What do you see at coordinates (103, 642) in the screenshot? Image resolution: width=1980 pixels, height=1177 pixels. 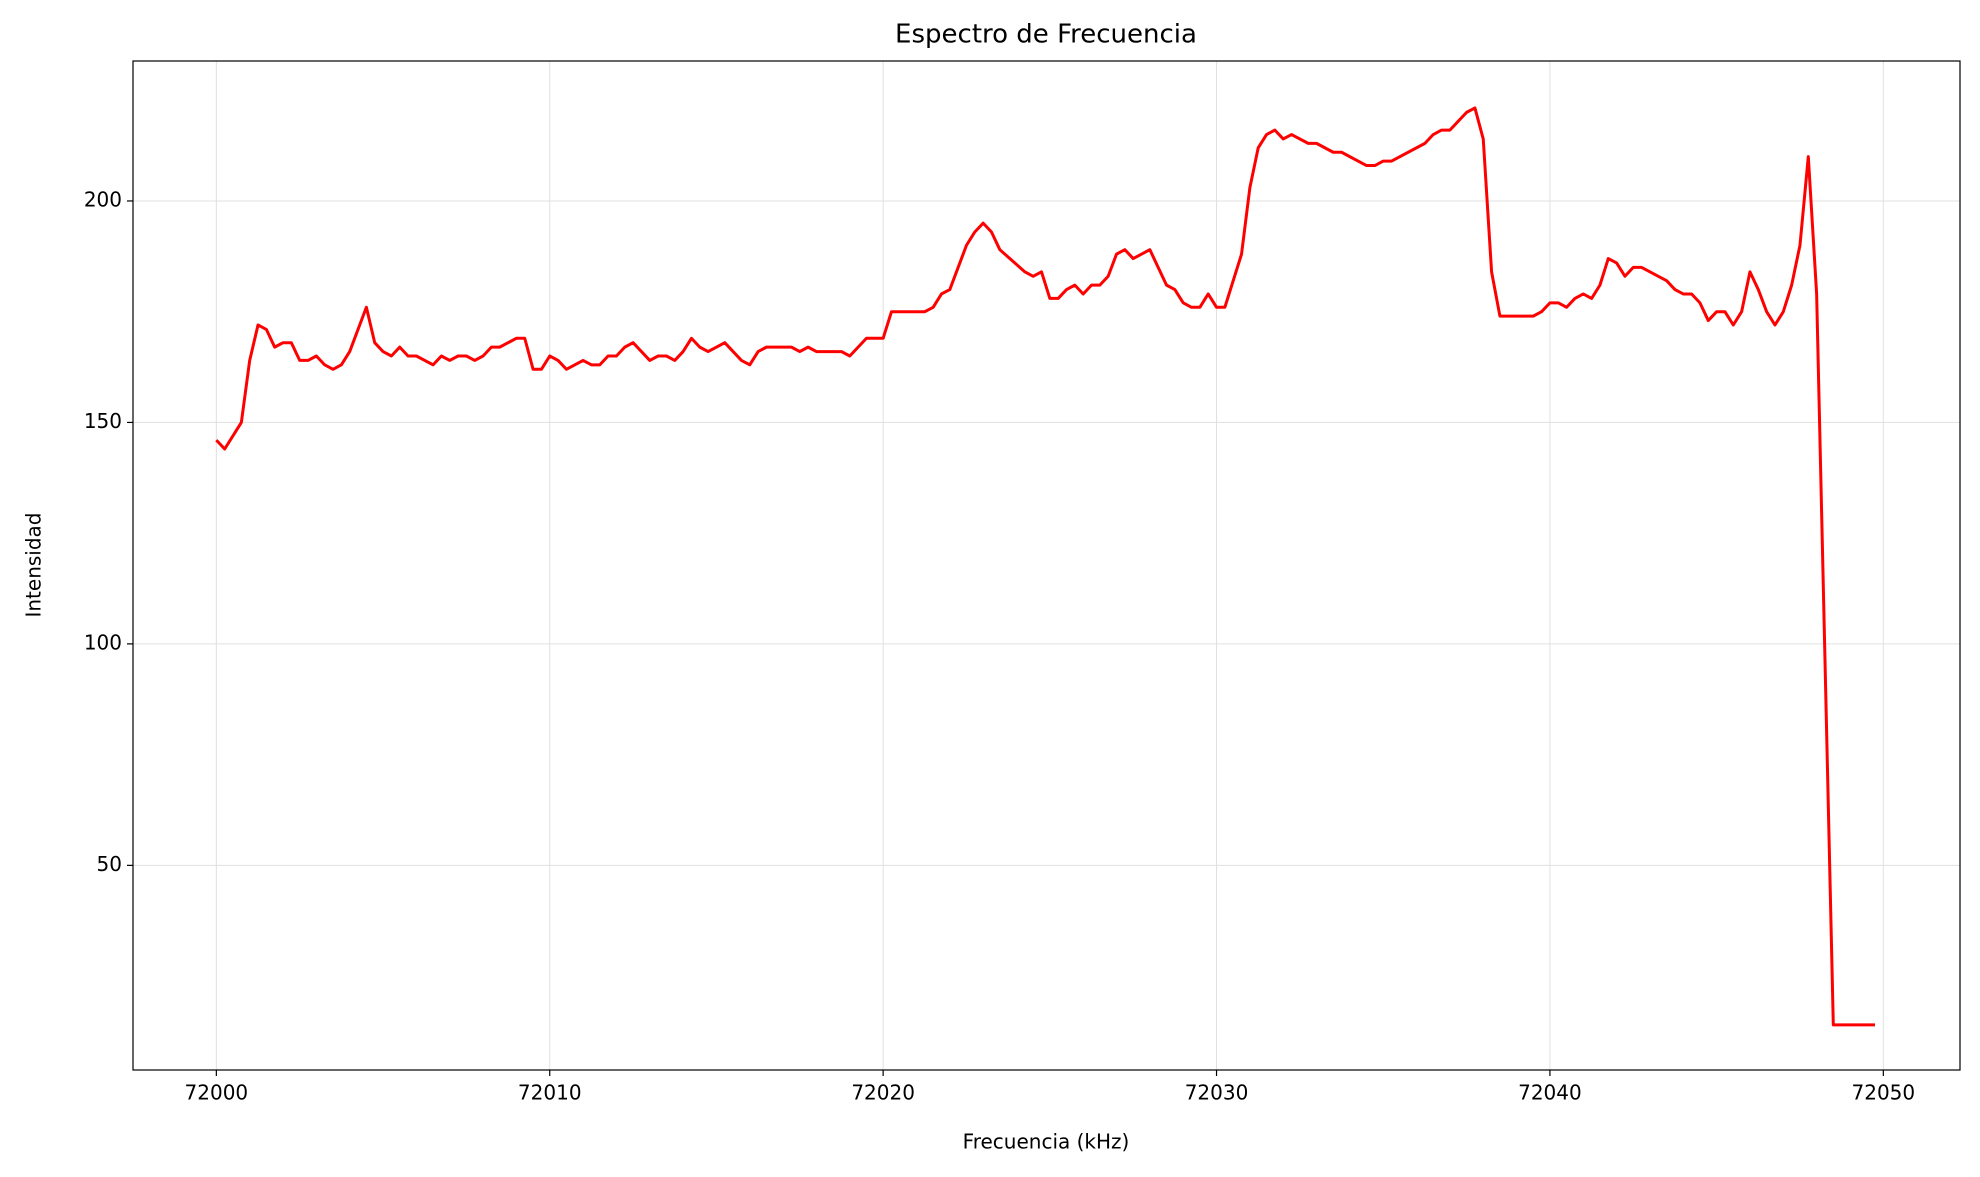 I see `y-tick-label: 100` at bounding box center [103, 642].